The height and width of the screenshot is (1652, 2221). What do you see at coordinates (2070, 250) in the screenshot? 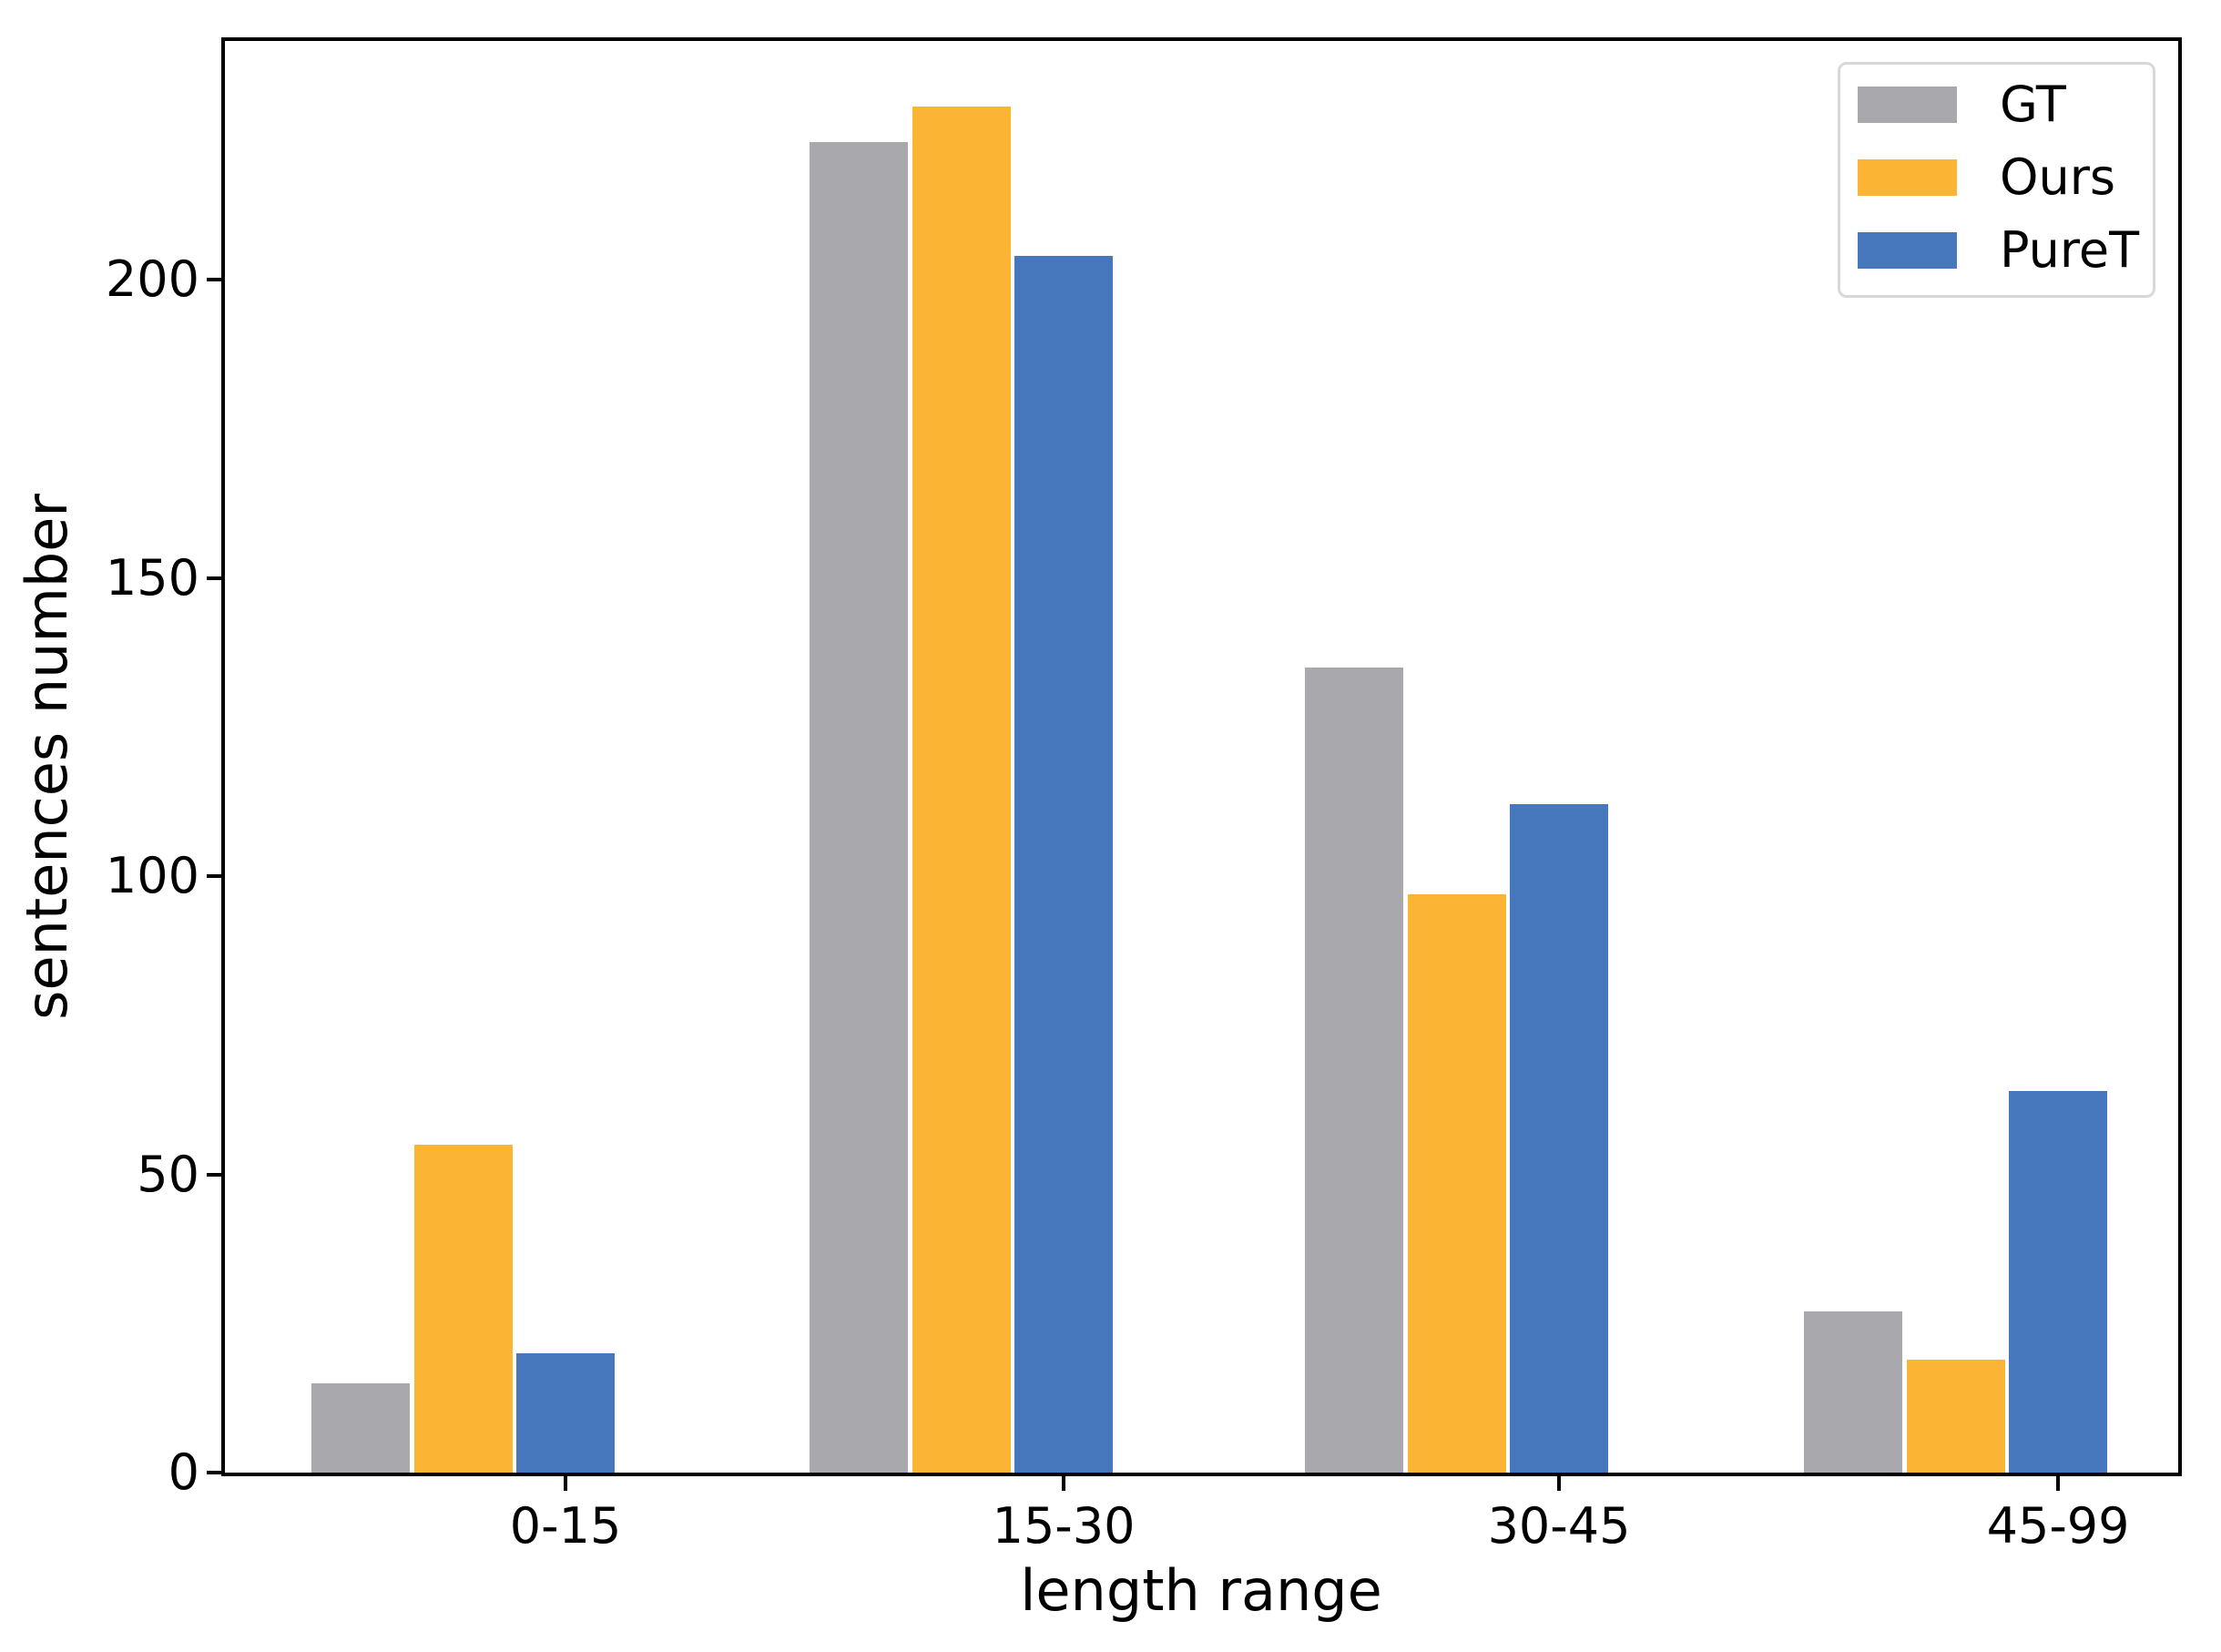
I see `legend-label-puret: PureT` at bounding box center [2070, 250].